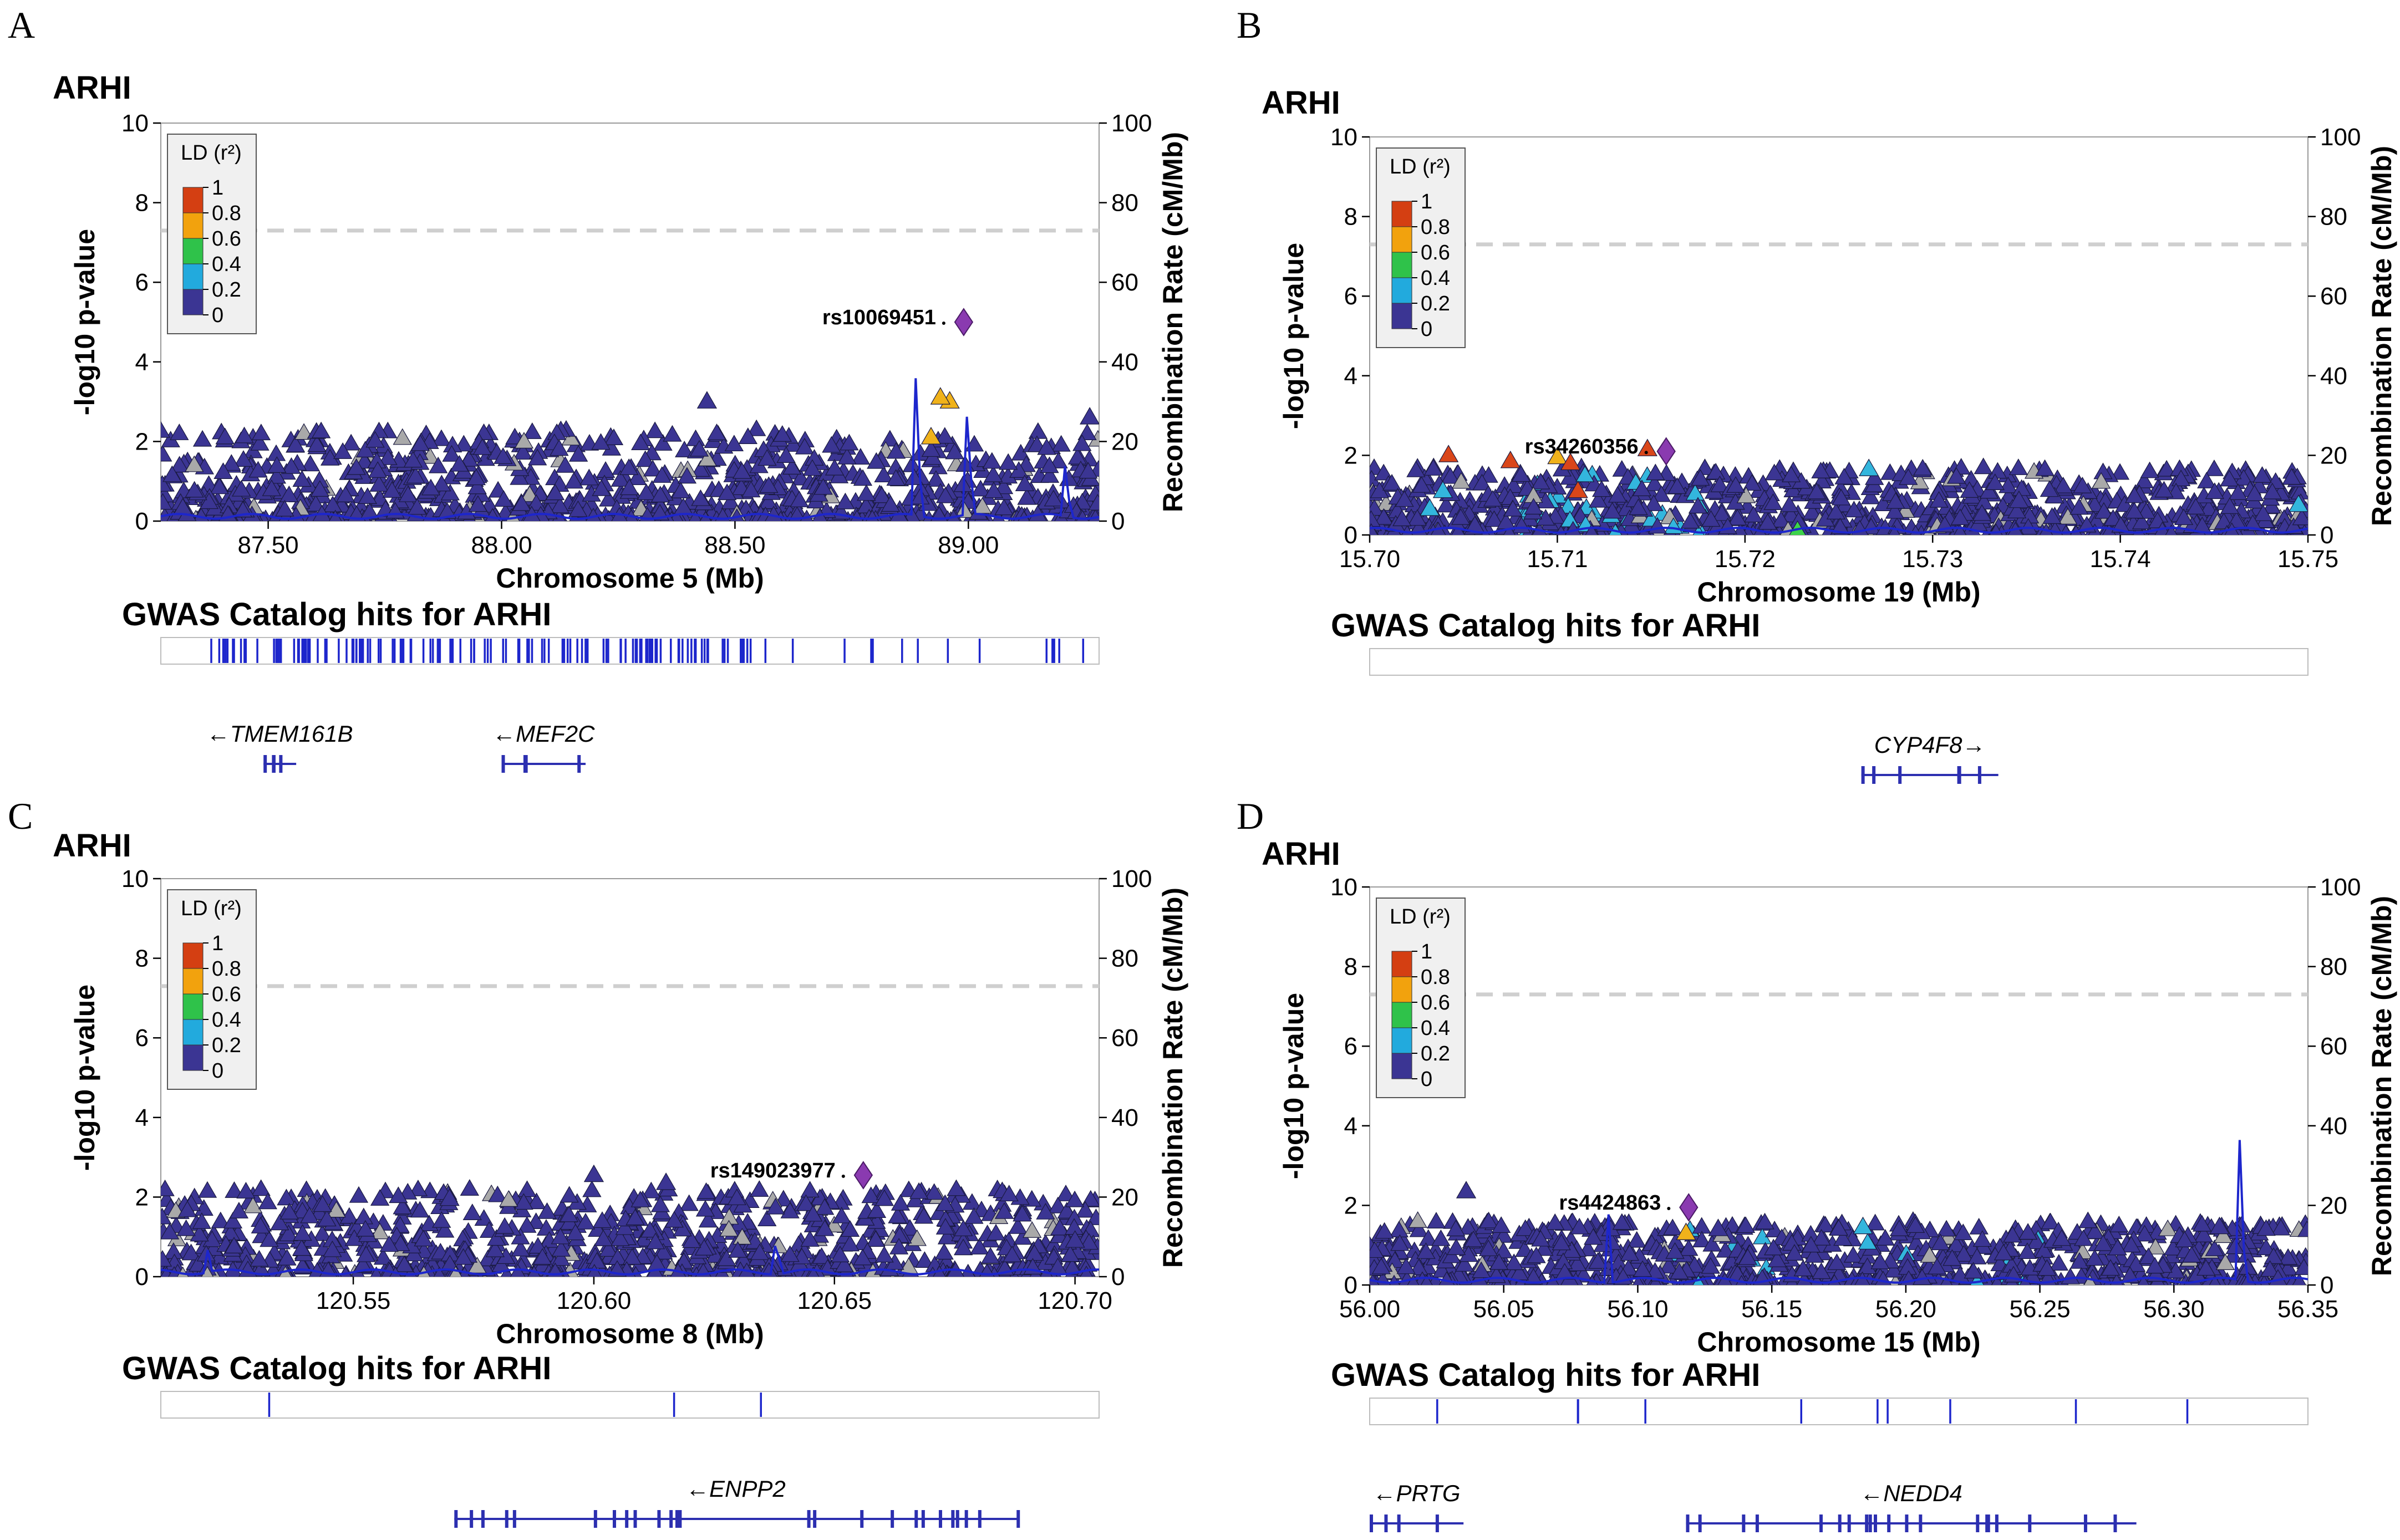 The image size is (2400, 1540). I want to click on y-tick-label: 6, so click(142, 282).